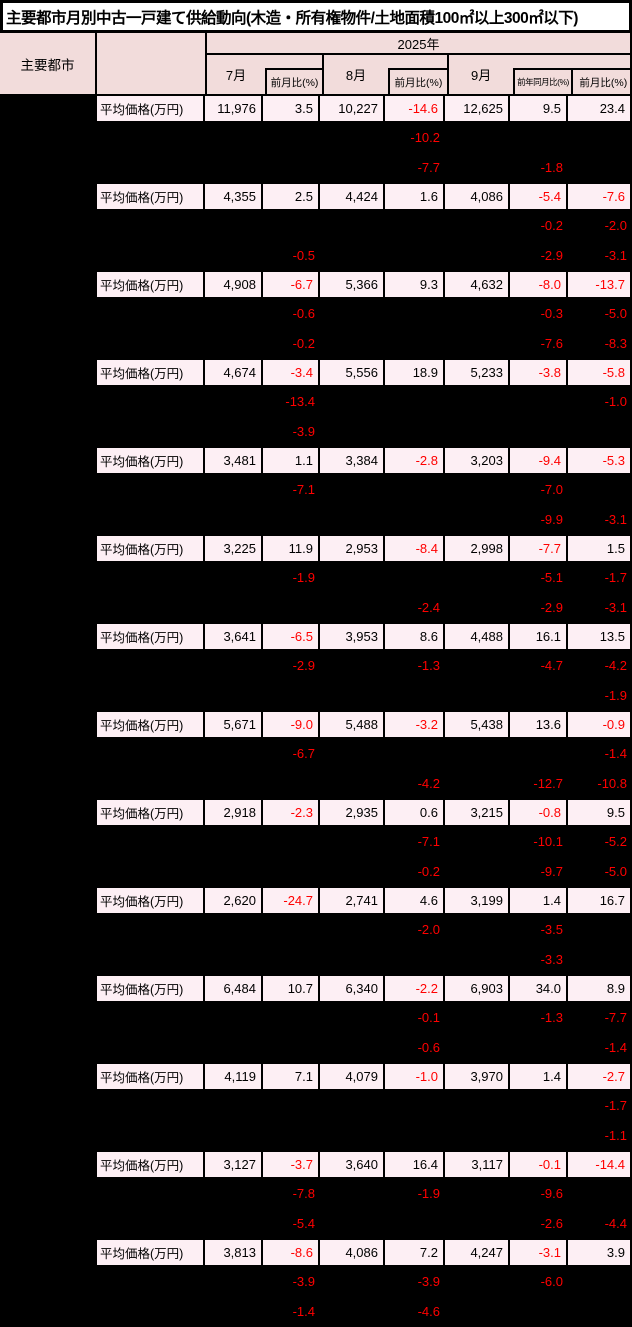 The width and height of the screenshot is (632, 1327). I want to click on value-cell: -9.4, so click(539, 460).